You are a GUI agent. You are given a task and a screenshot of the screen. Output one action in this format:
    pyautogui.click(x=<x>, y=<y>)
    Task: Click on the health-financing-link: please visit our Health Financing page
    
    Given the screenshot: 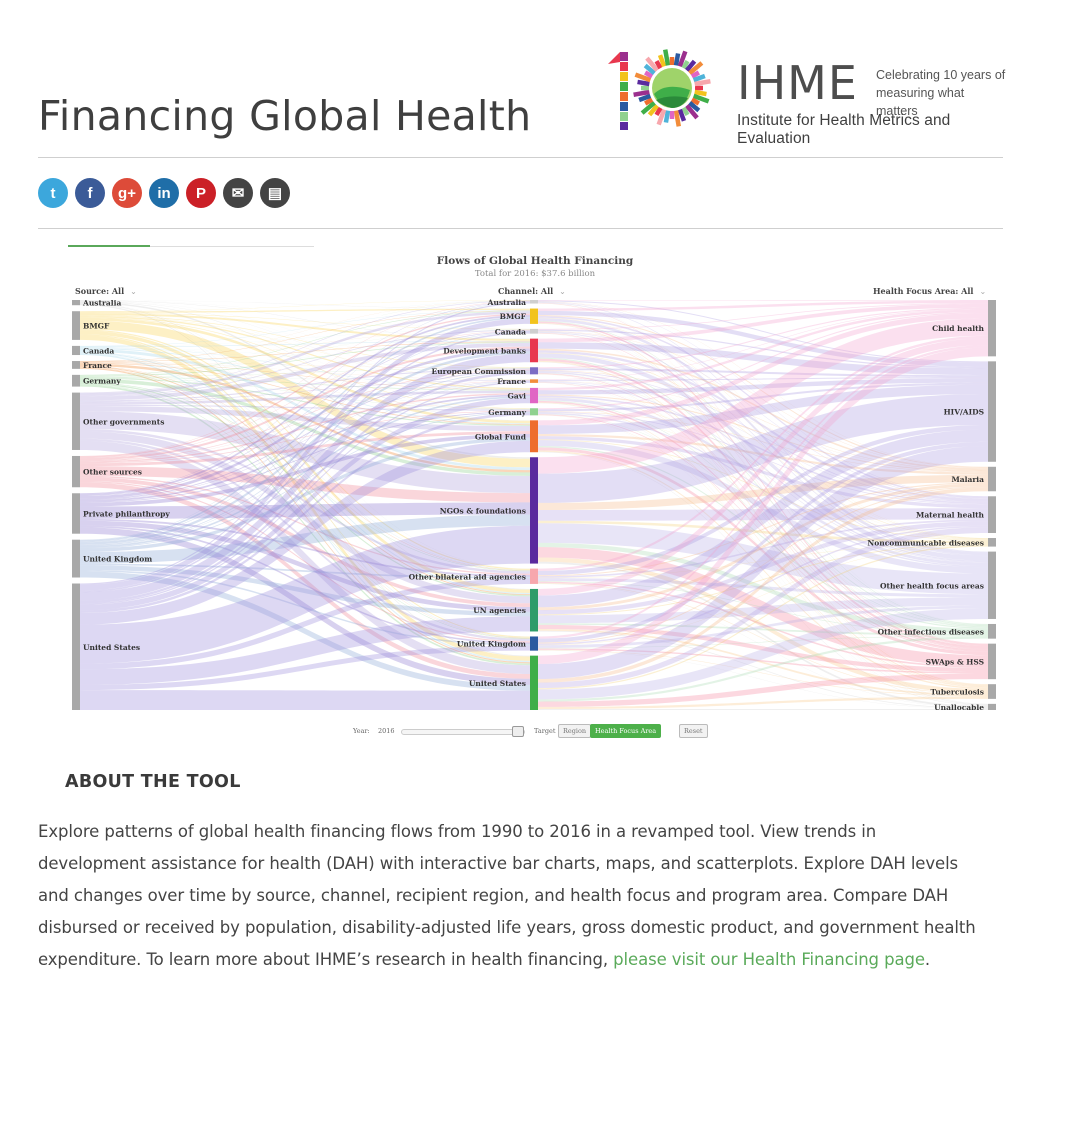 What is the action you would take?
    pyautogui.click(x=769, y=959)
    